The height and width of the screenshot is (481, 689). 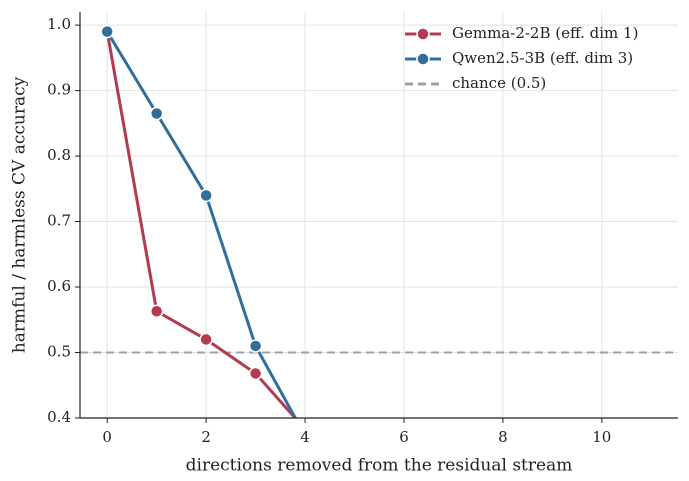 I want to click on y-tick-label: 0.8, so click(x=59, y=155).